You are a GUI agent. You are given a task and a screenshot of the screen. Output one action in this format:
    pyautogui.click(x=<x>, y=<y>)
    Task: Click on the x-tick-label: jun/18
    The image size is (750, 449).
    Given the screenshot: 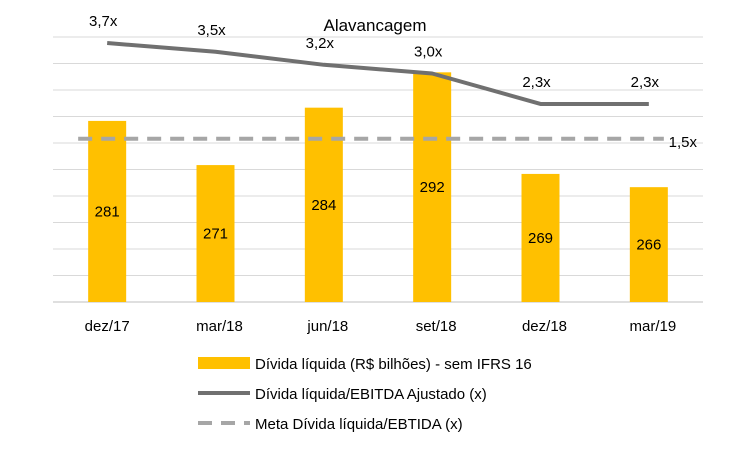 What is the action you would take?
    pyautogui.click(x=327, y=326)
    